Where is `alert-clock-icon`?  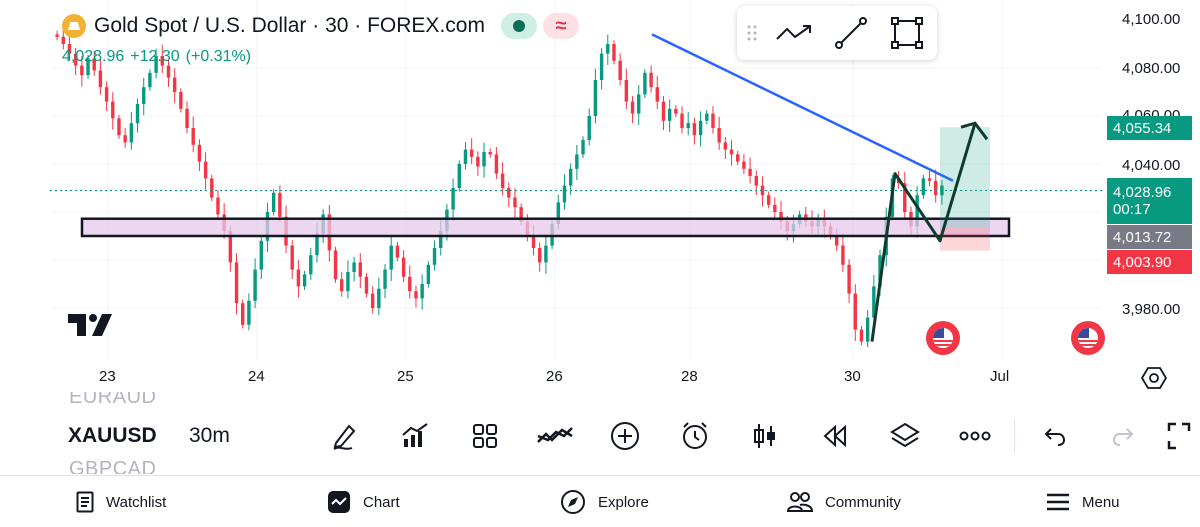
alert-clock-icon is located at coordinates (695, 436).